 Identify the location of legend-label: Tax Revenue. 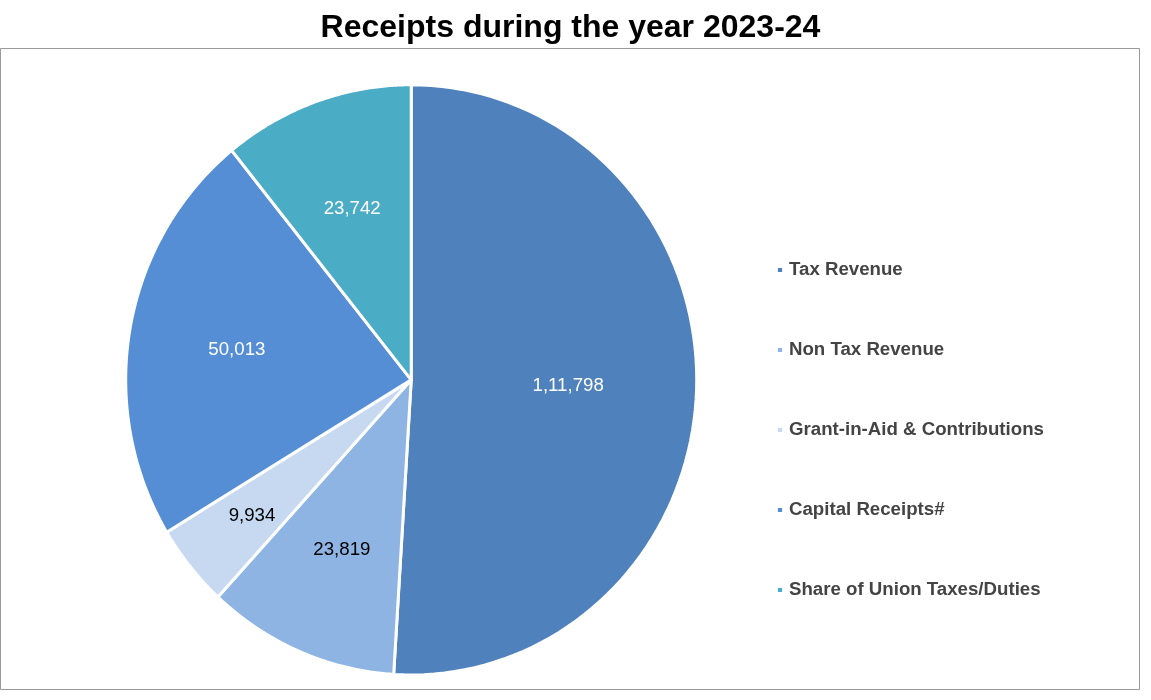
(846, 269).